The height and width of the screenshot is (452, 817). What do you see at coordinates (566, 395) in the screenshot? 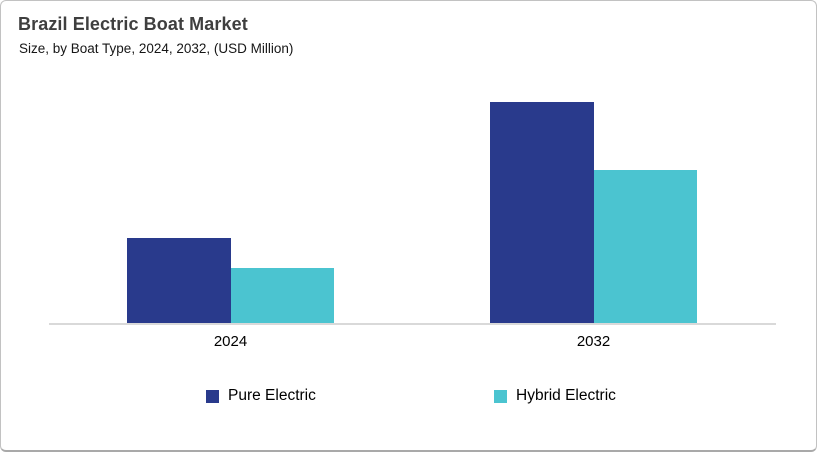
I see `legend-label-hybrid-electric: Hybrid Electric` at bounding box center [566, 395].